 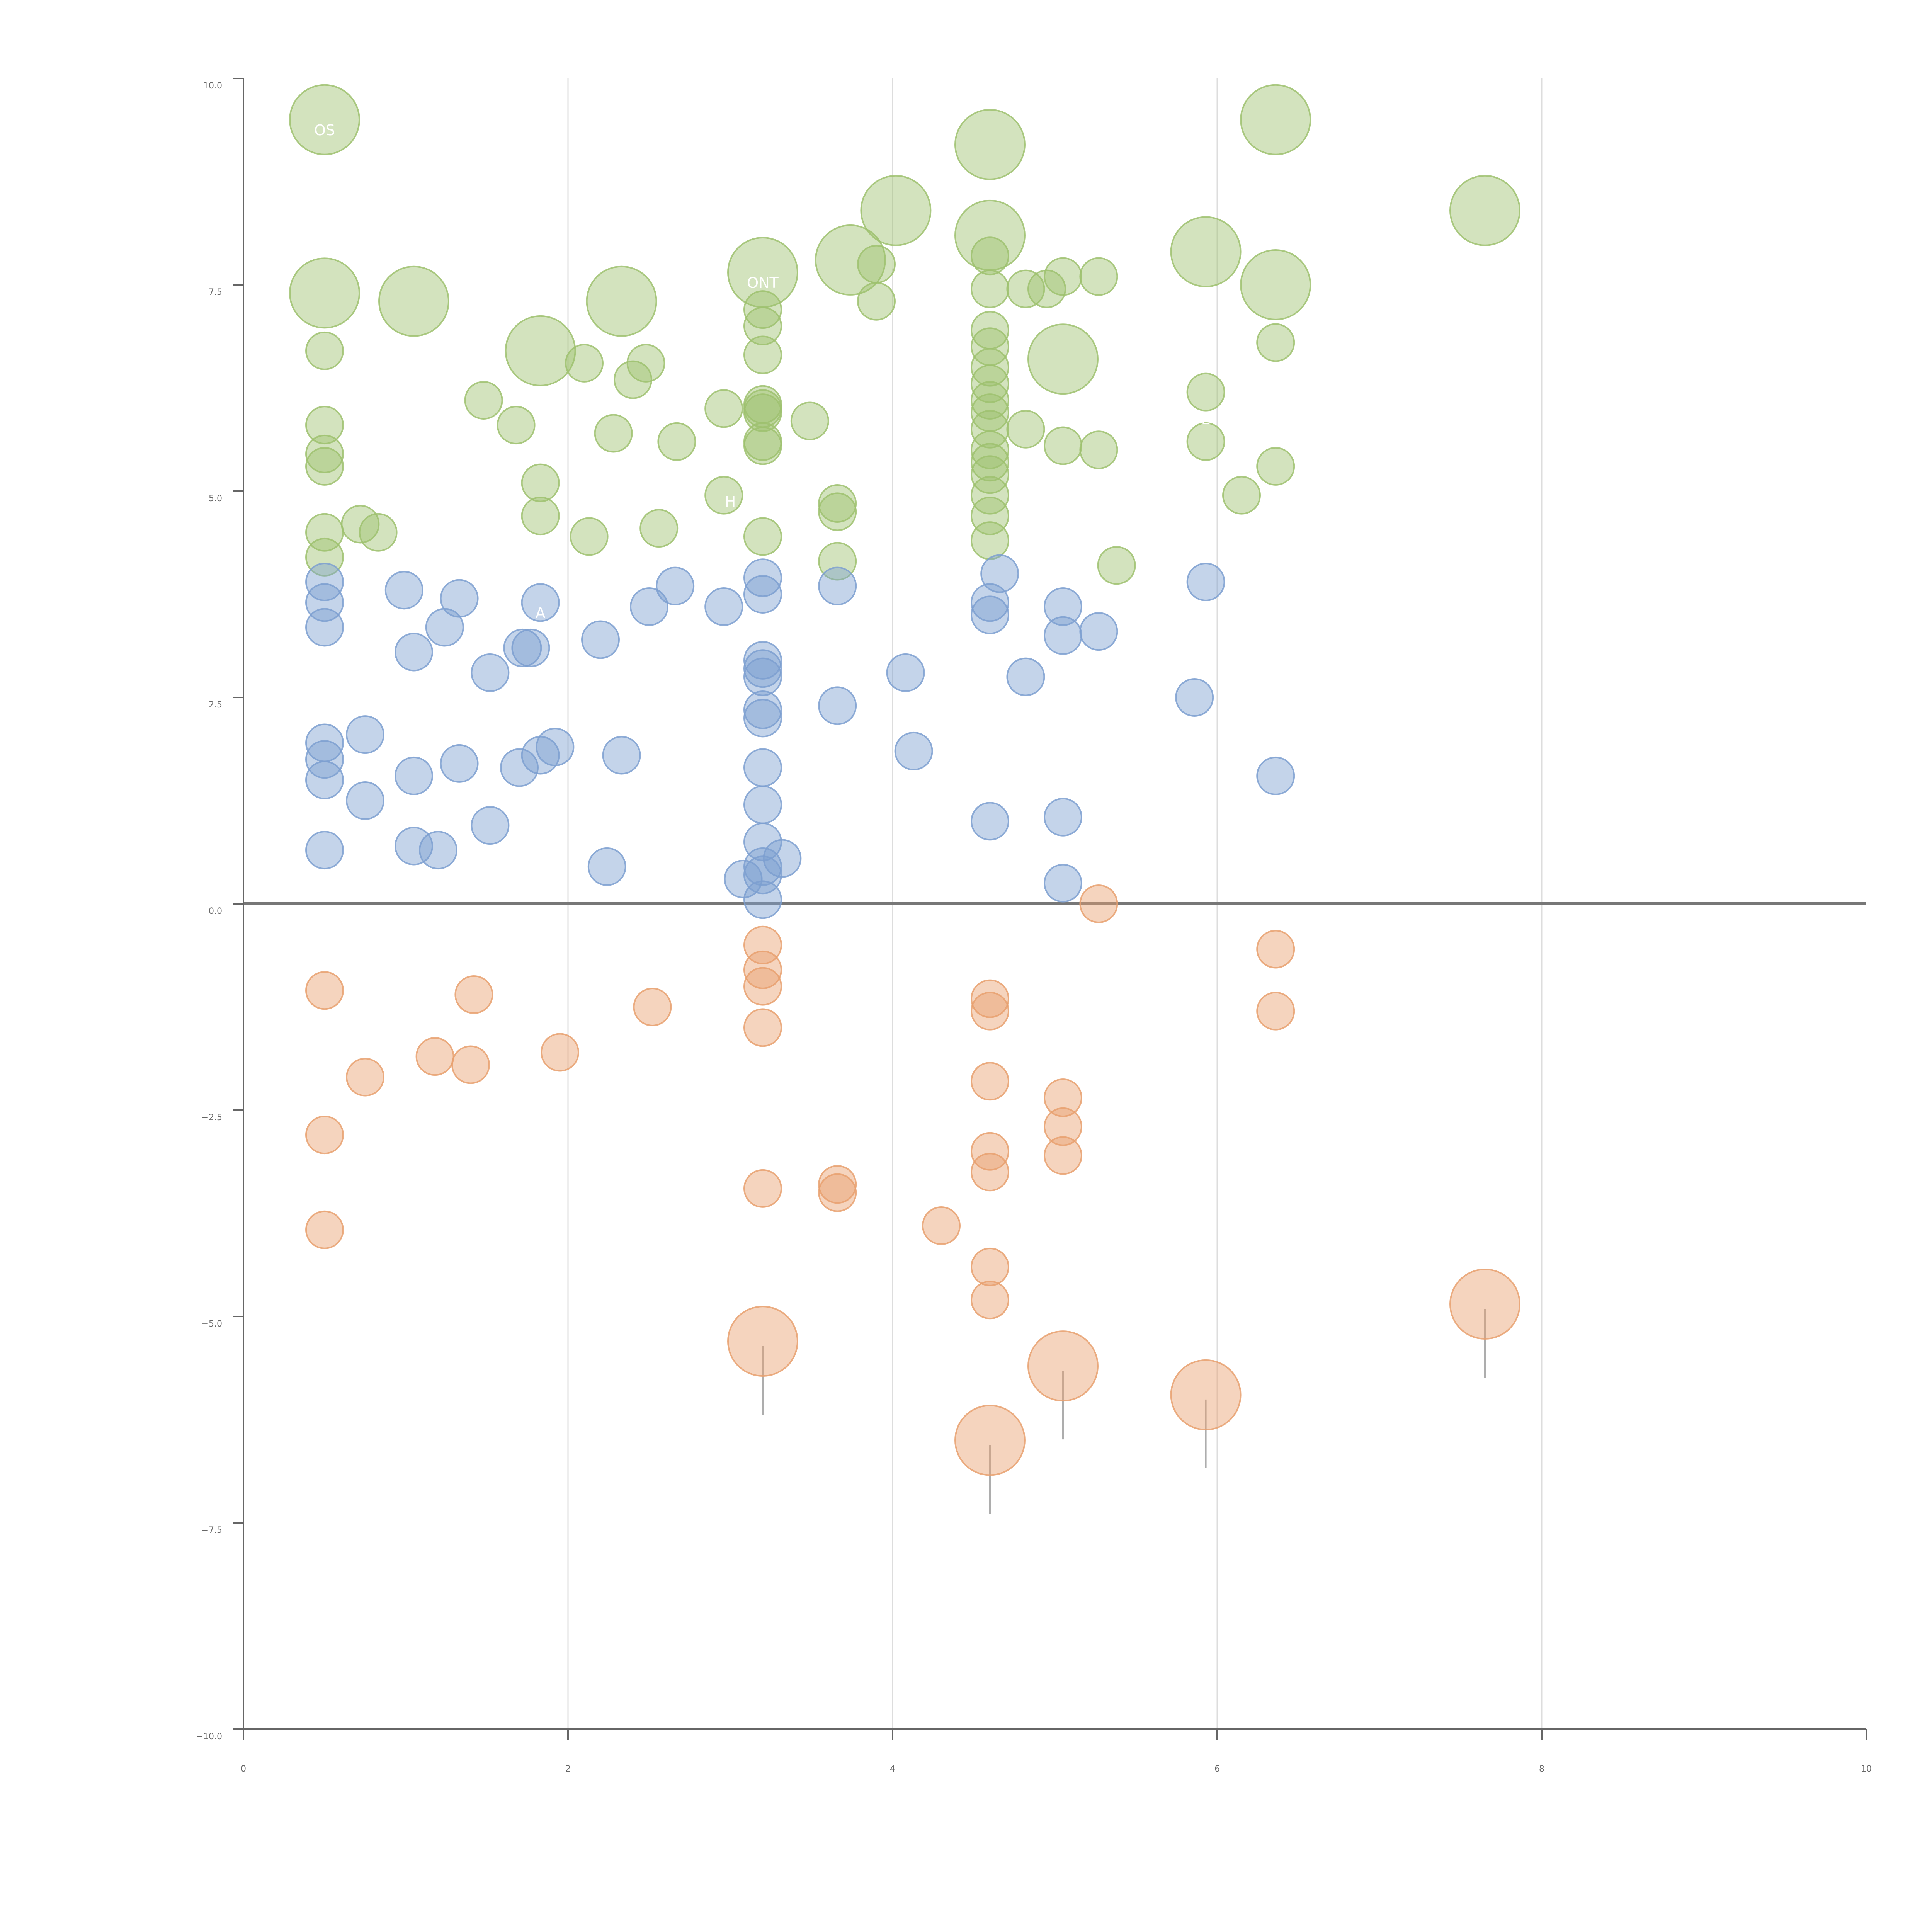 I want to click on x-tick-label-2: 4, so click(x=892, y=1769).